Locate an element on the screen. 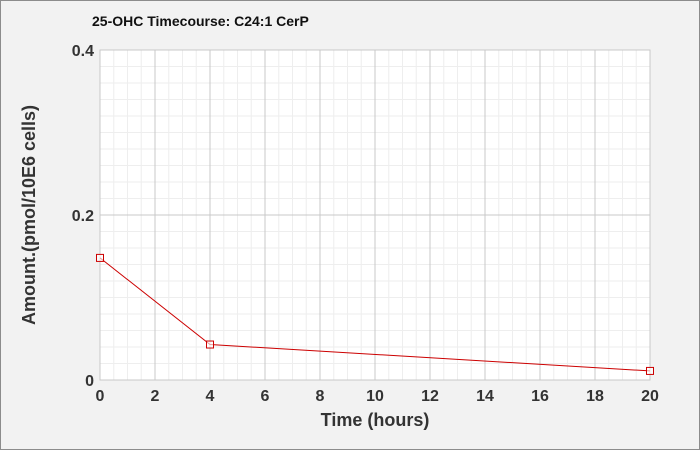 The image size is (700, 450). x-tick-label: 16 is located at coordinates (540, 396).